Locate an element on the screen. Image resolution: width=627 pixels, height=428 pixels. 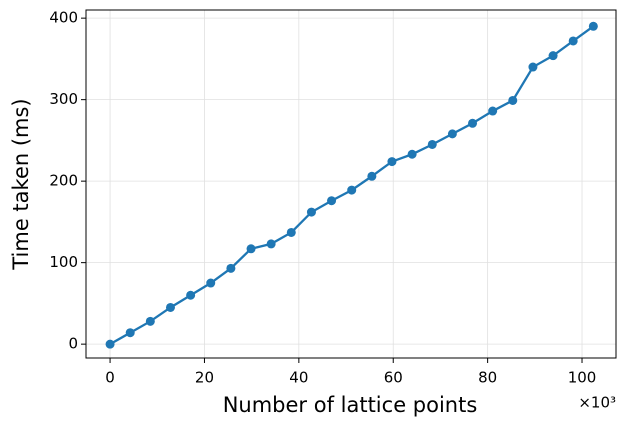
y-axis-label: Time taken (ms) is located at coordinates (21, 184).